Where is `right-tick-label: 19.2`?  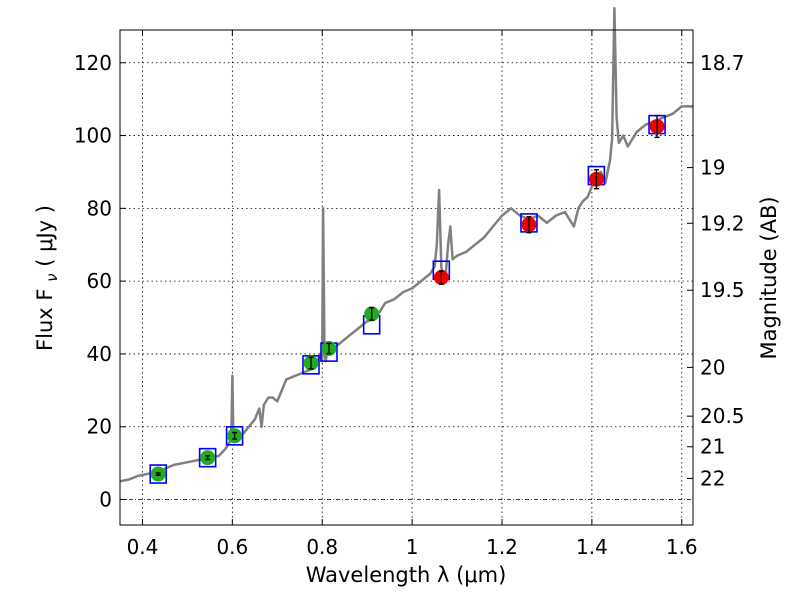 right-tick-label: 19.2 is located at coordinates (722, 223).